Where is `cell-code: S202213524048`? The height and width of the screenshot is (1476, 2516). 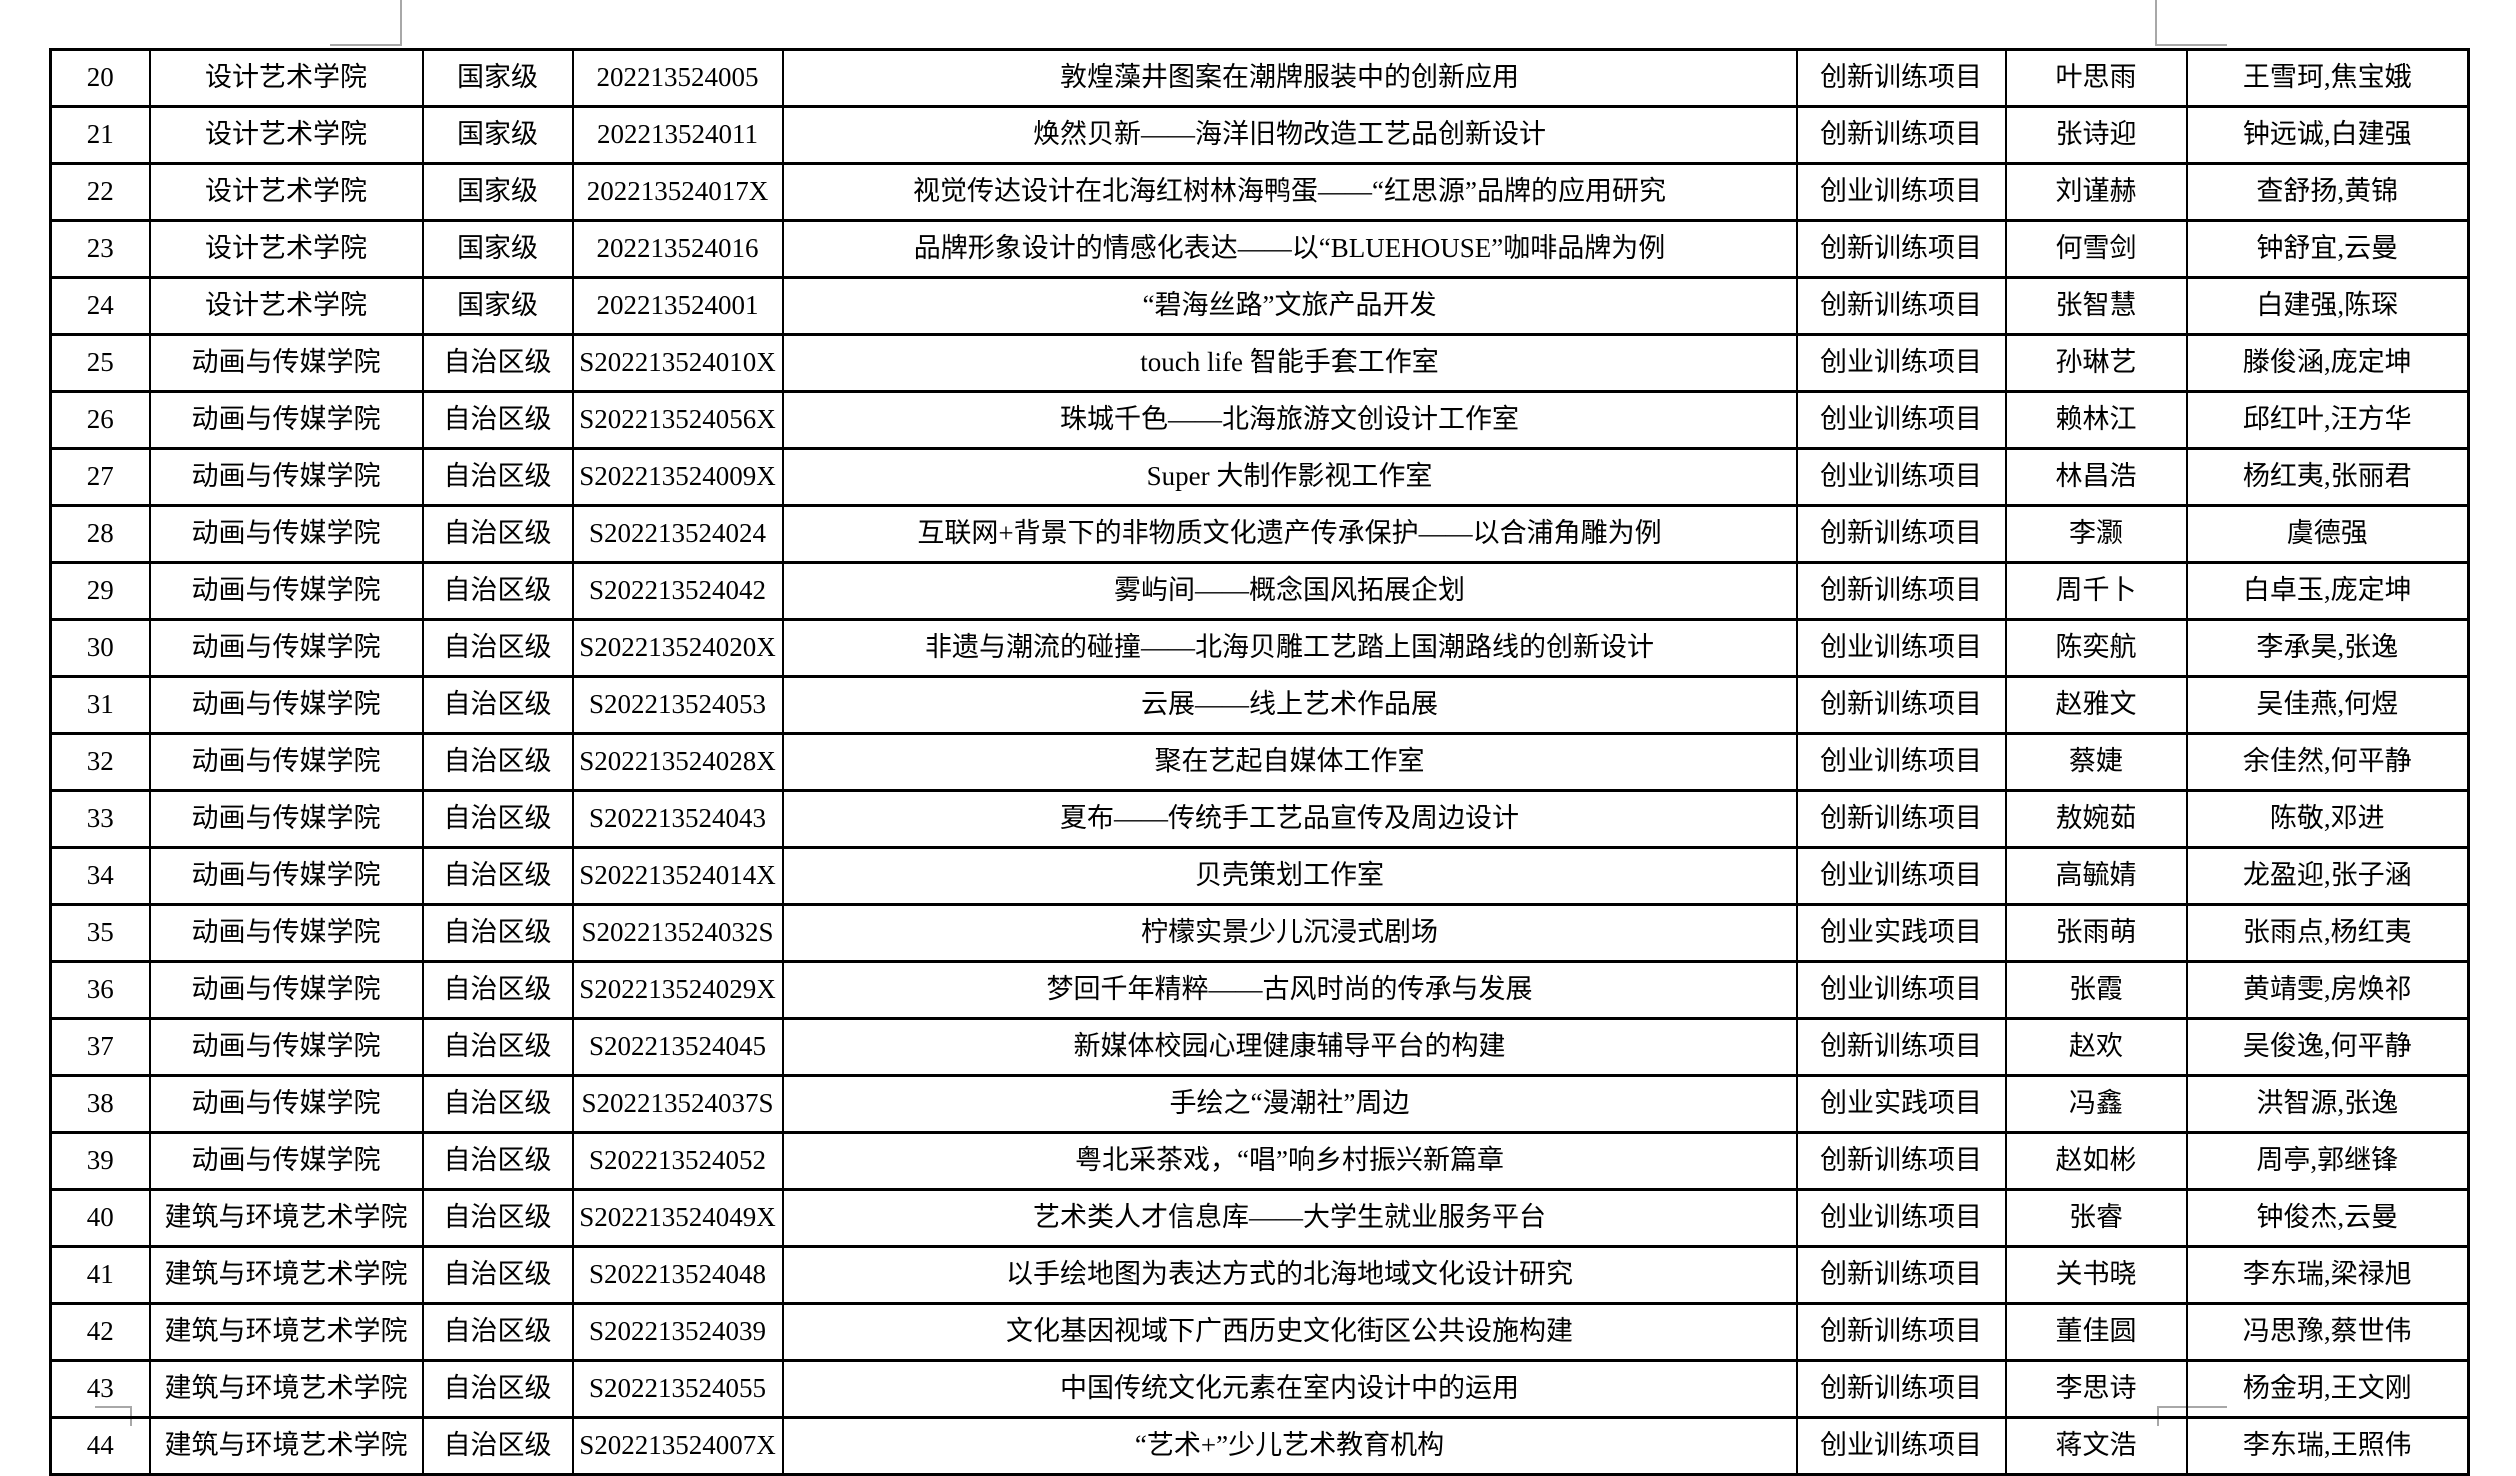 cell-code: S202213524048 is located at coordinates (677, 1275).